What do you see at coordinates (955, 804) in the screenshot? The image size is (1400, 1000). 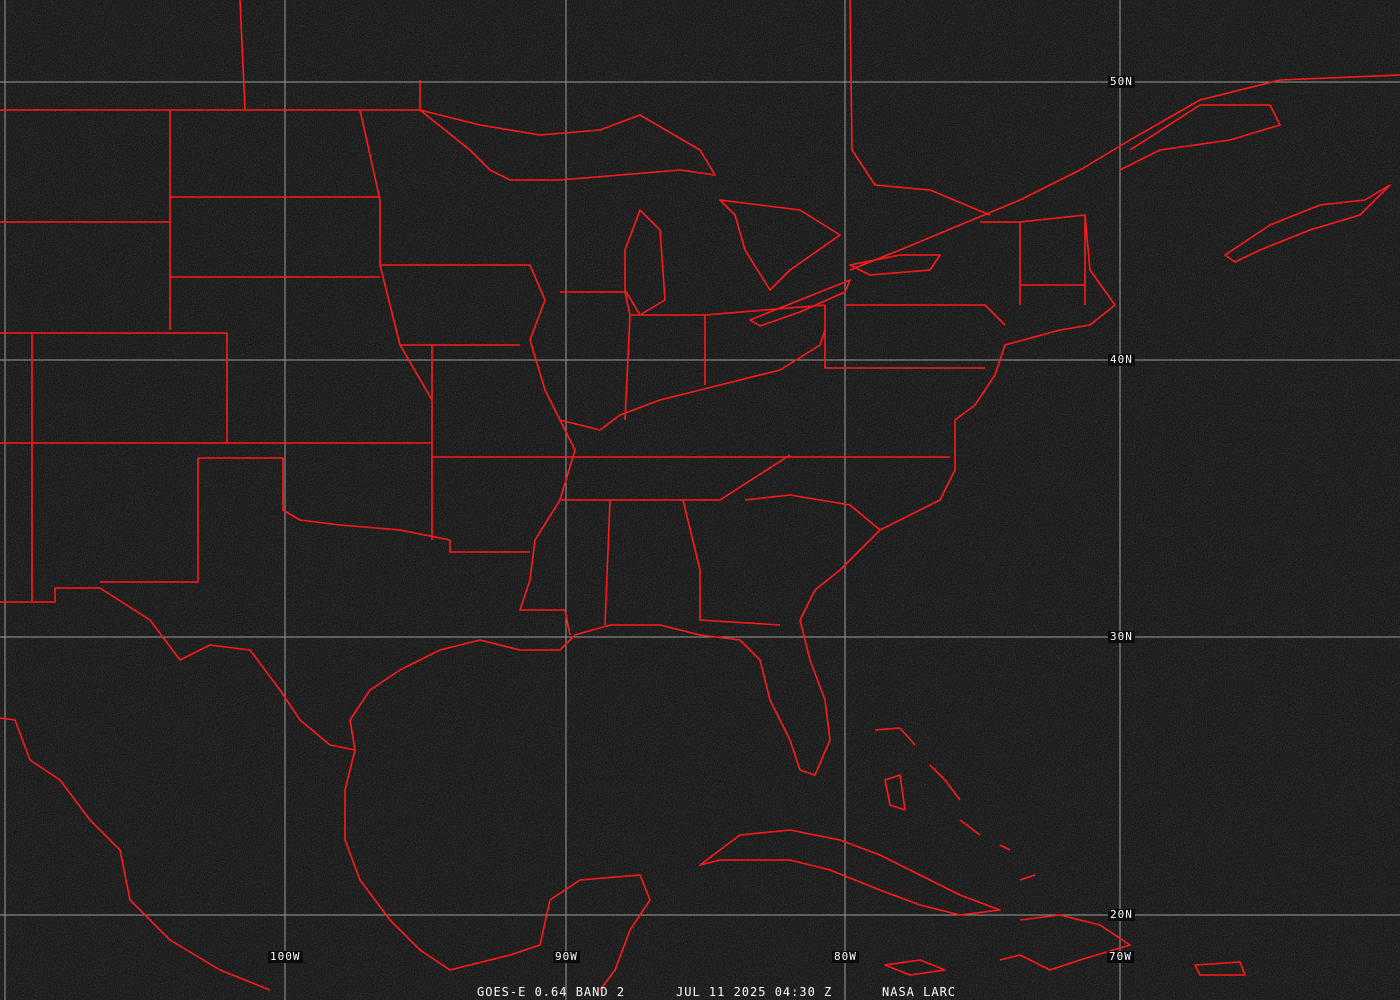 I see `bahamas` at bounding box center [955, 804].